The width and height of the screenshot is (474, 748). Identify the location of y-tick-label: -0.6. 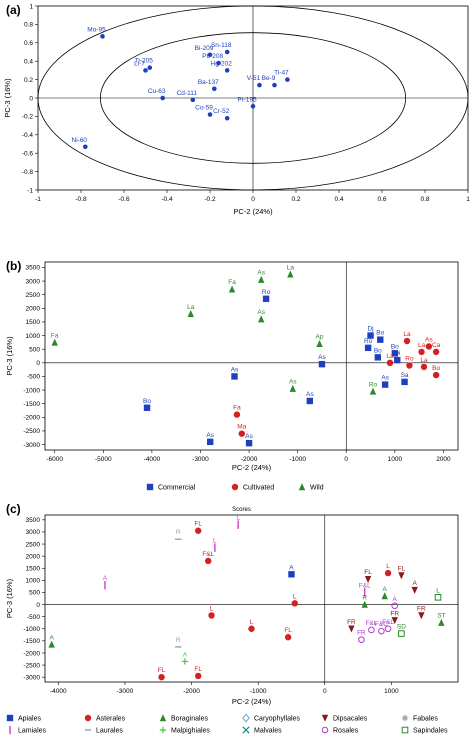
(28, 154).